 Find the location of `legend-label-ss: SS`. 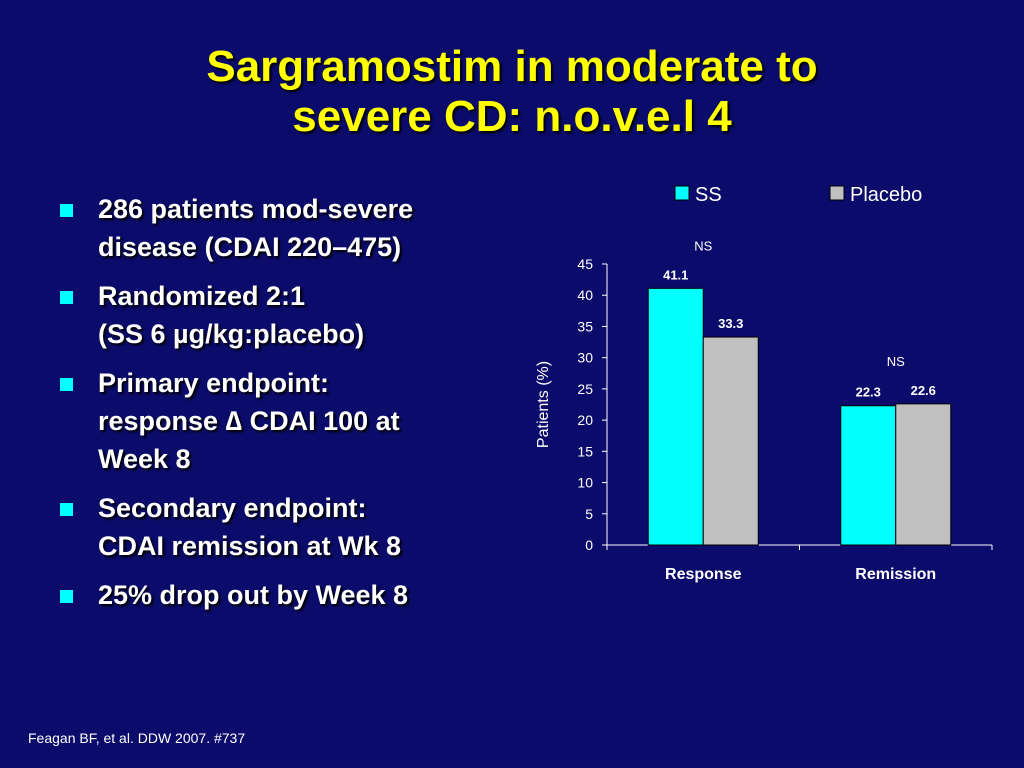

legend-label-ss: SS is located at coordinates (708, 195).